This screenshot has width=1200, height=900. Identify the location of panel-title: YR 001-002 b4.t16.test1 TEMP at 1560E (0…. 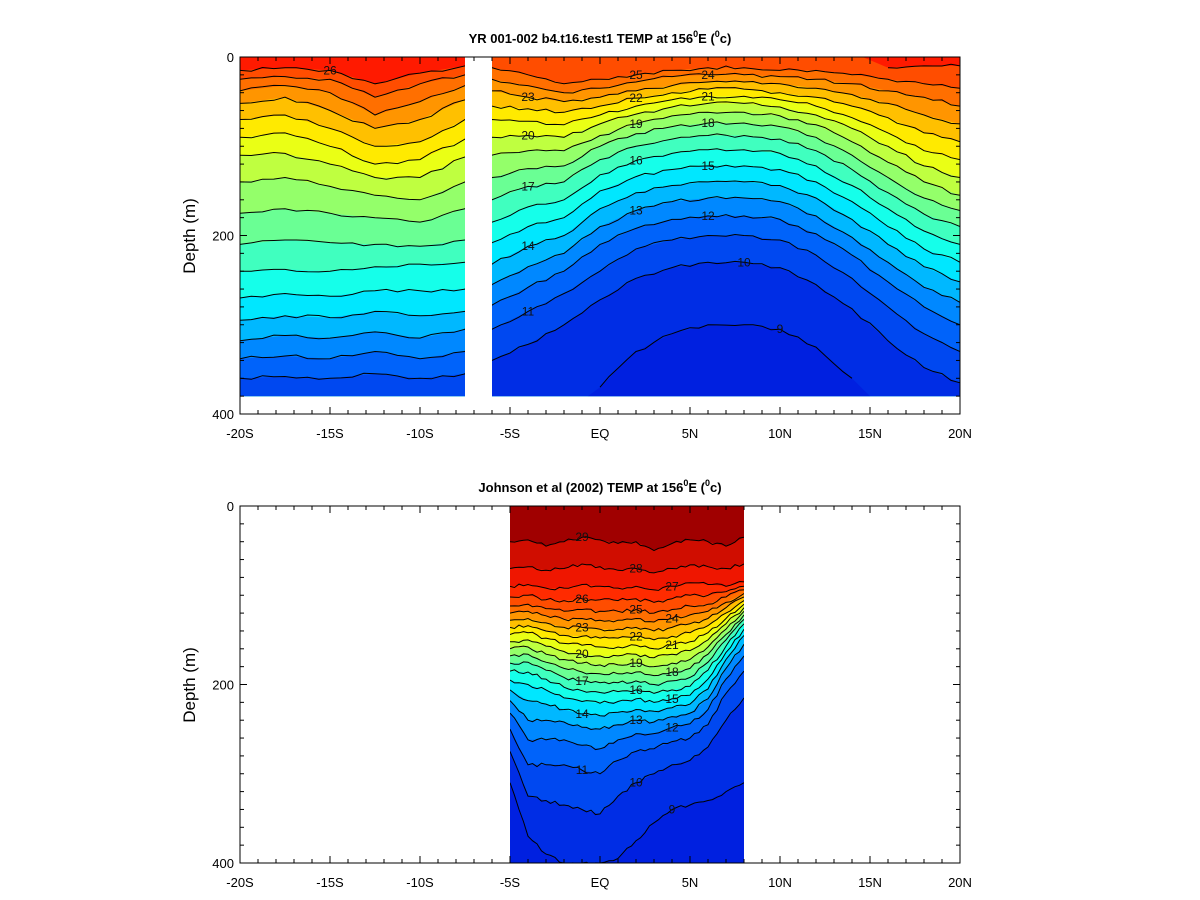
(600, 37).